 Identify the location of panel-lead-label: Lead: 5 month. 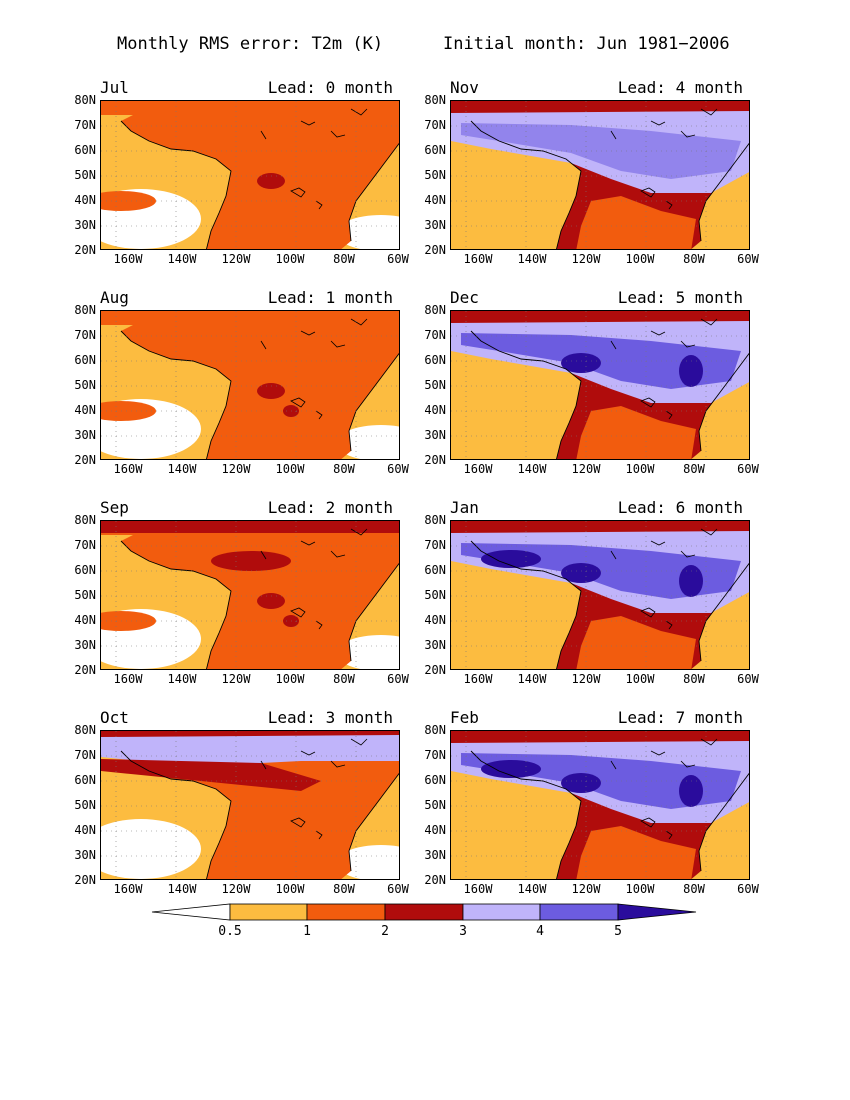
(680, 297).